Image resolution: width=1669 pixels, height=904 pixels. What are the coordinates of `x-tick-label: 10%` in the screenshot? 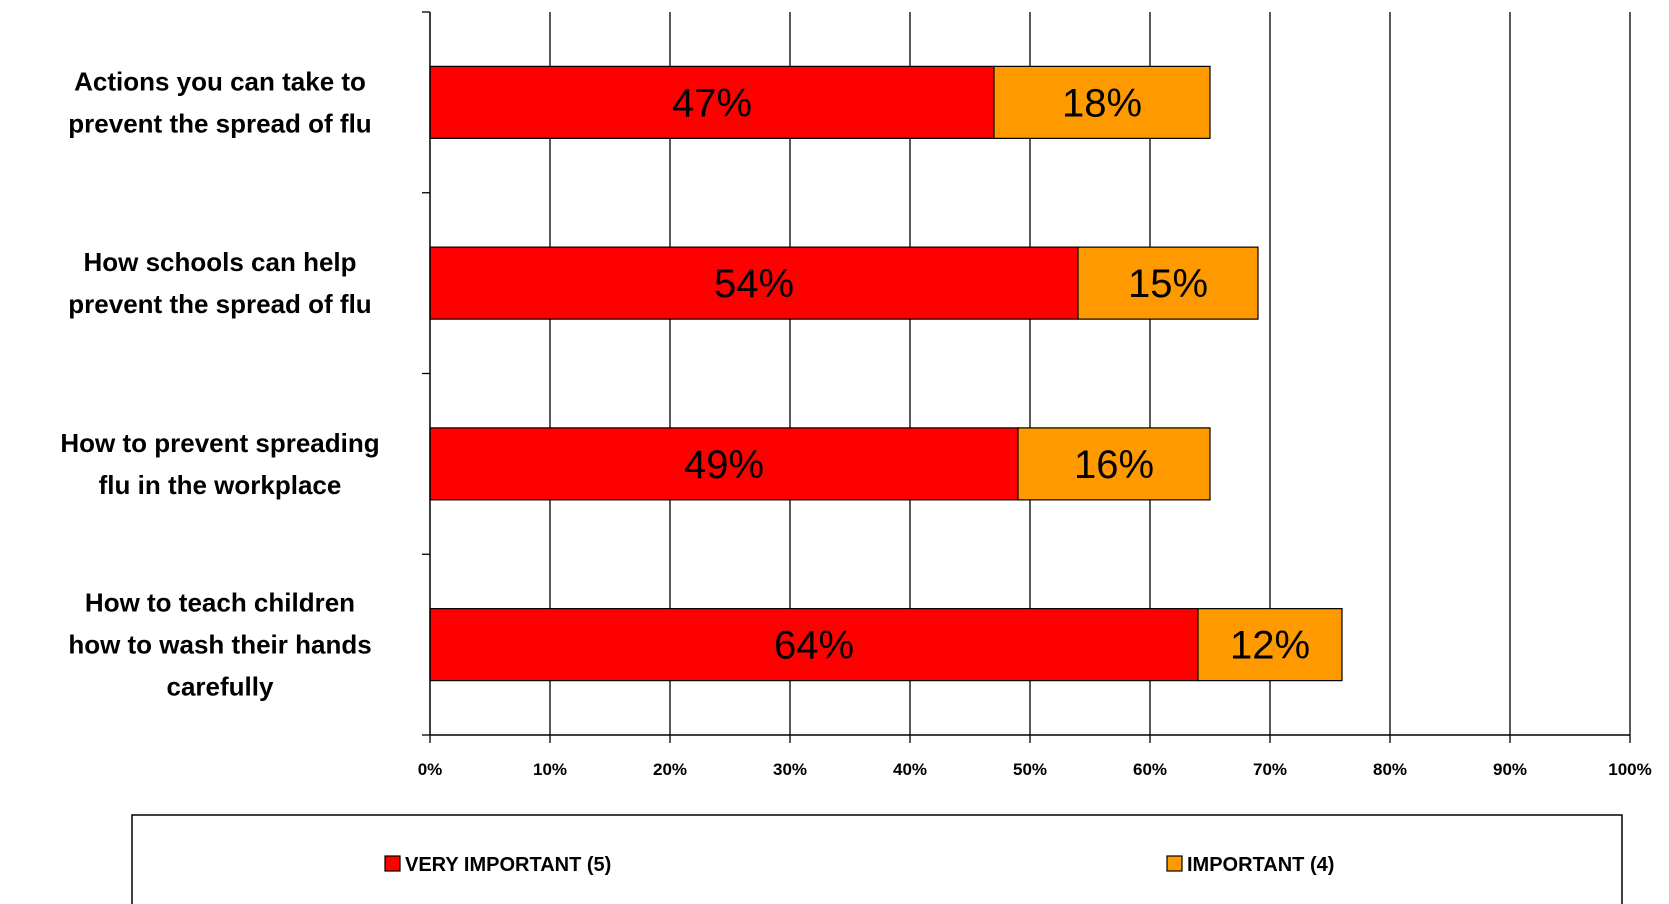 It's located at (550, 769).